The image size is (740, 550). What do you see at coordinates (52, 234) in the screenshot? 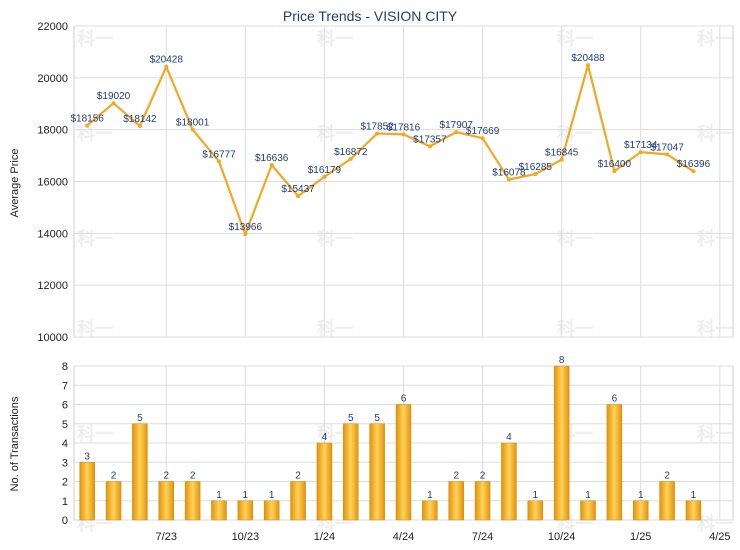
I see `y-tick-label: 14000` at bounding box center [52, 234].